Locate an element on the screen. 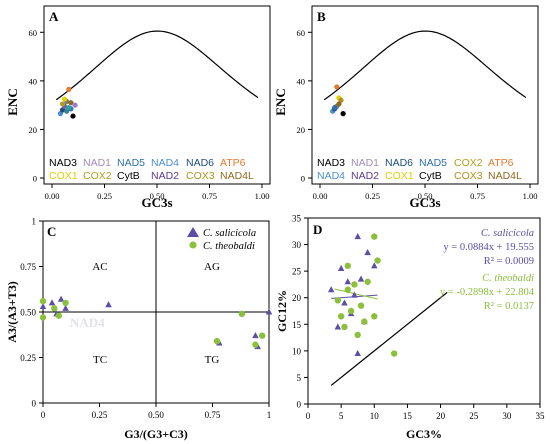 The height and width of the screenshot is (444, 550). panel-d-x-tick-label: 5 is located at coordinates (341, 416).